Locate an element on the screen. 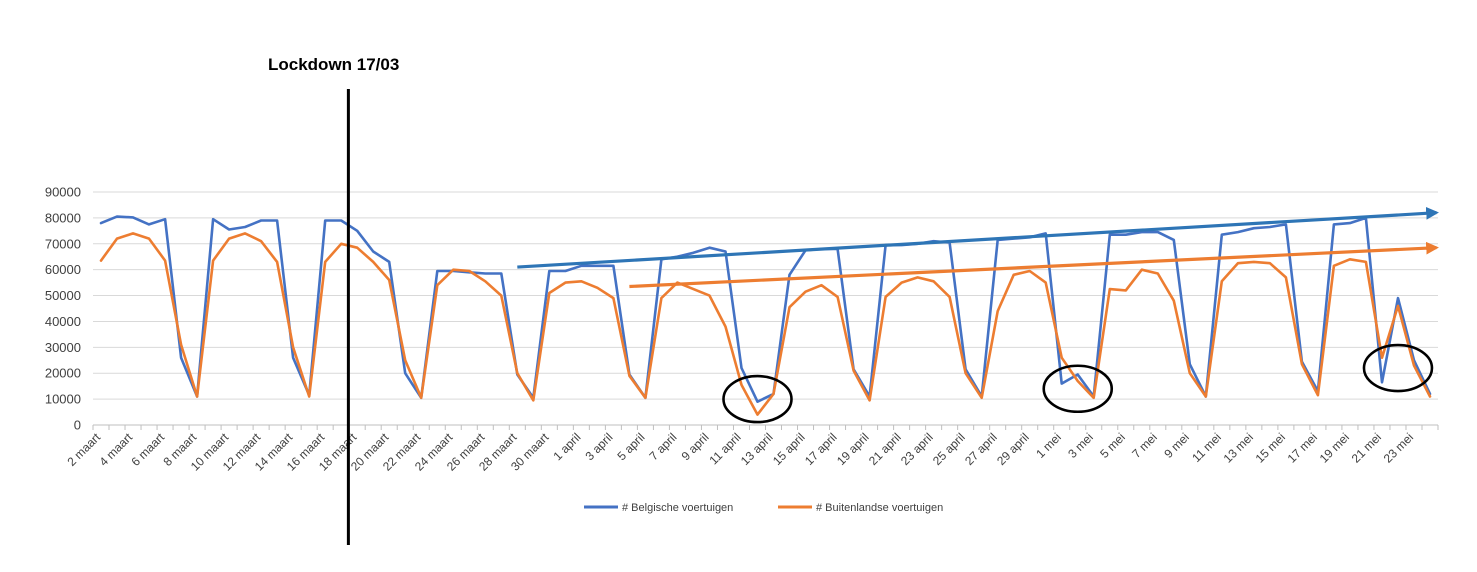 This screenshot has width=1477, height=572. x-tick-label: 2 maart is located at coordinates (83, 449).